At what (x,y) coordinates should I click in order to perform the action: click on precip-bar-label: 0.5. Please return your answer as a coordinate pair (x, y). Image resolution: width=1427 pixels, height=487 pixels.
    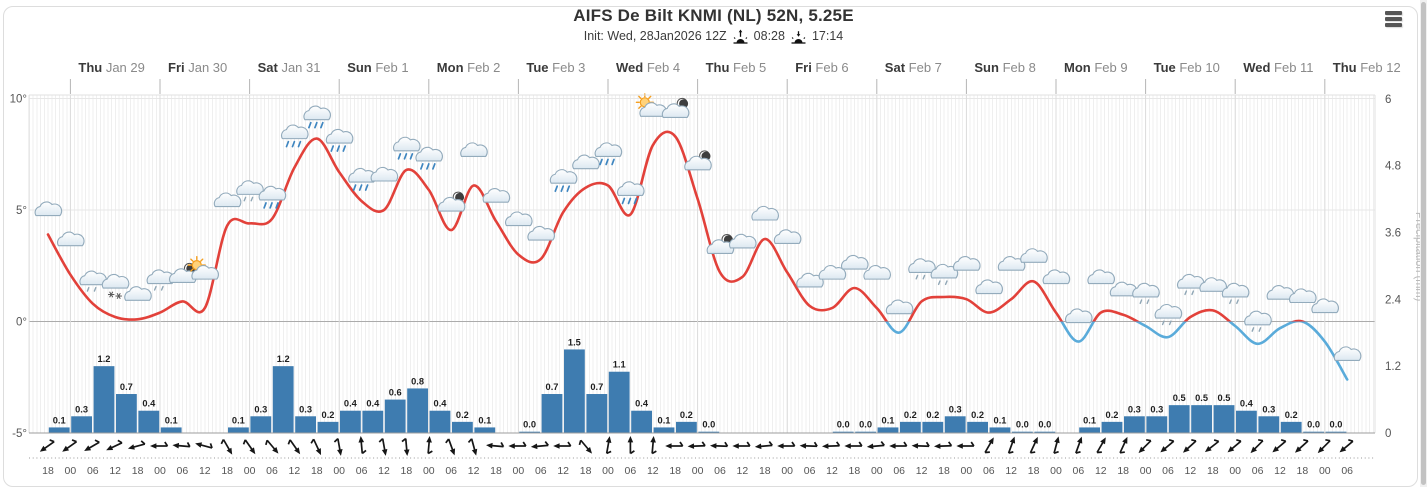
    Looking at the image, I should click on (1201, 398).